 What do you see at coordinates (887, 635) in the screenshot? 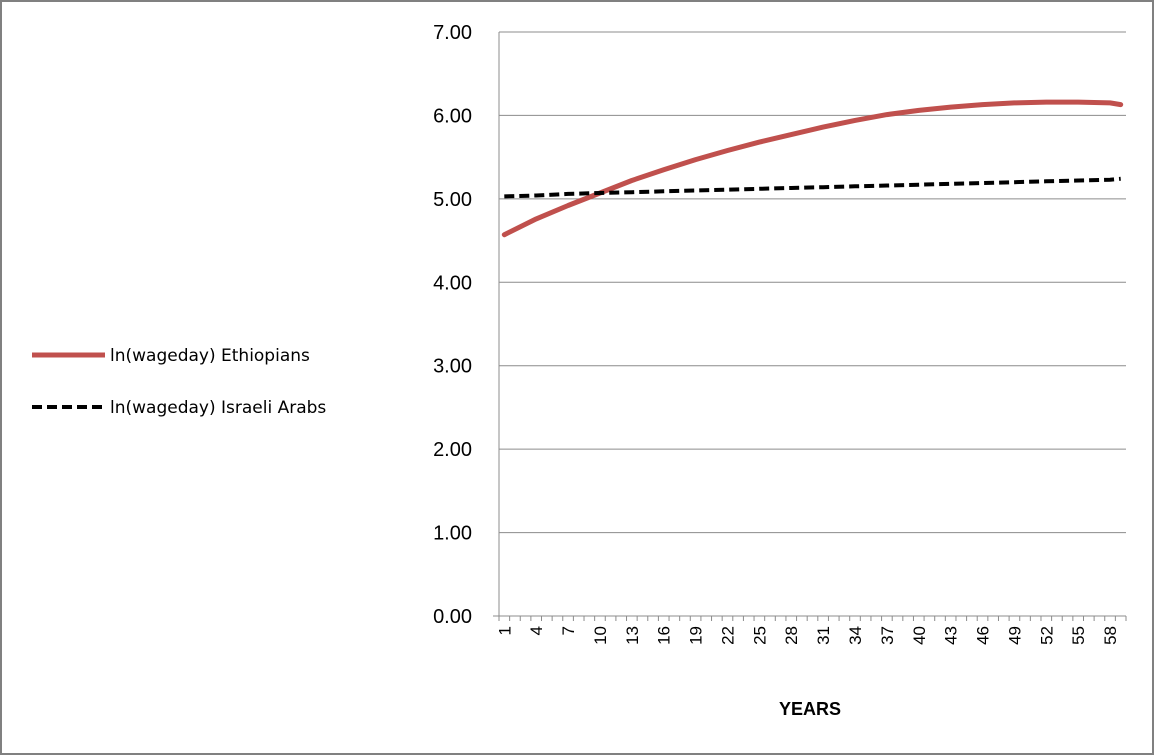
I see `x-tick-label: 37` at bounding box center [887, 635].